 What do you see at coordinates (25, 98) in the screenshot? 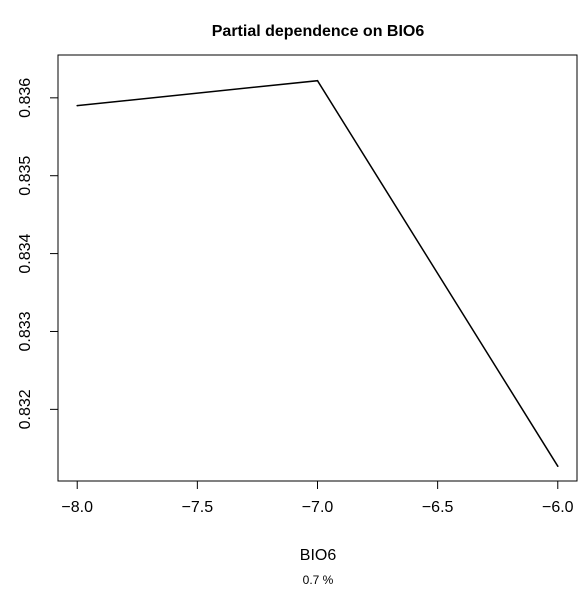
I see `y-tick-label: 0.836` at bounding box center [25, 98].